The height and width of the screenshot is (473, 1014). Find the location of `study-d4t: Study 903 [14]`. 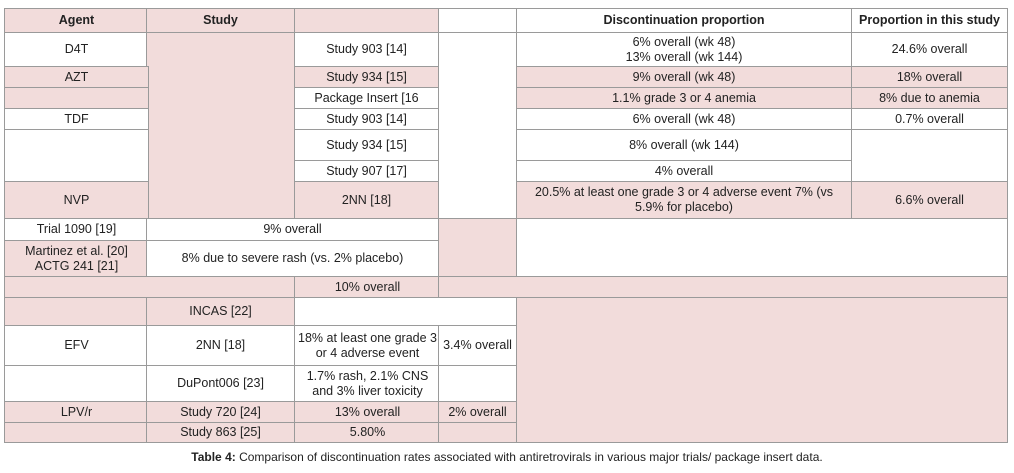

study-d4t: Study 903 [14] is located at coordinates (366, 49).